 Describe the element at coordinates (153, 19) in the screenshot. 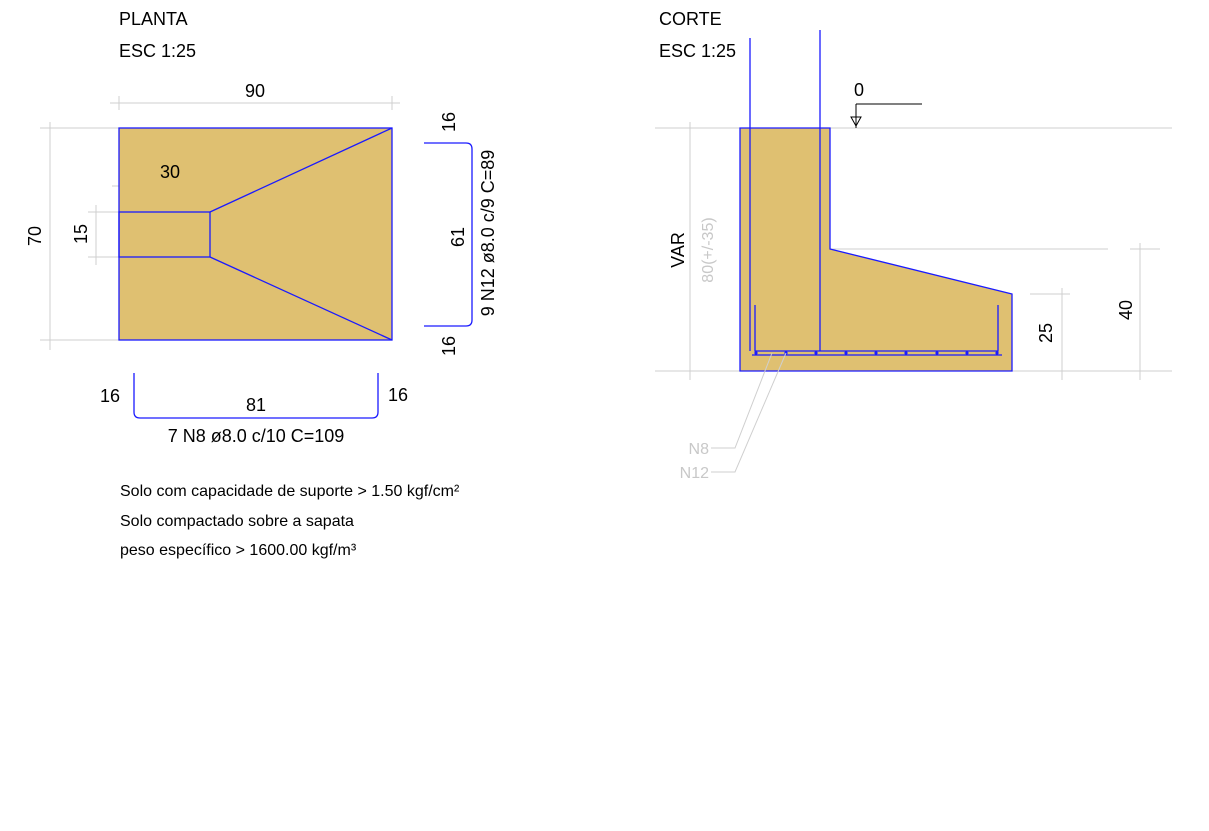

I see `plan-title: PLANTA` at that location.